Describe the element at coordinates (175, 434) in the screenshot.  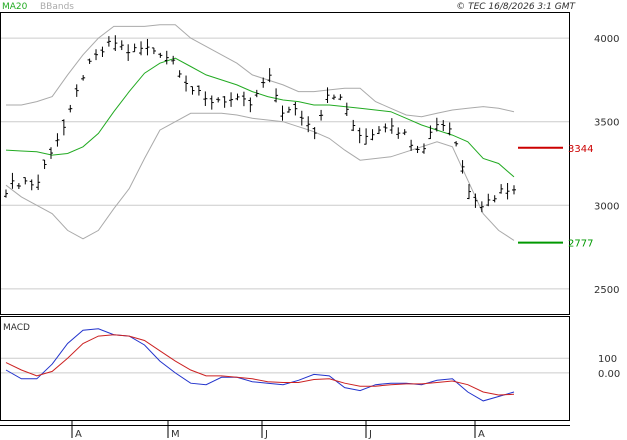
I see `x-tick-label: M` at that location.